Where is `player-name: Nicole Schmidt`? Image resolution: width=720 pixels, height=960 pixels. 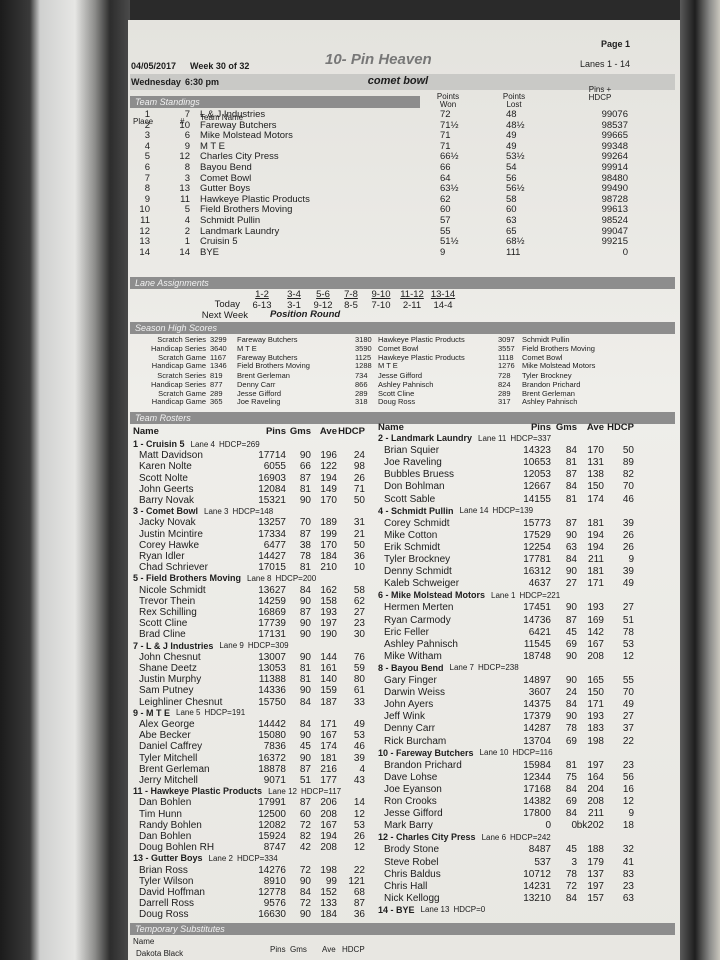
player-name: Nicole Schmidt is located at coordinates (172, 590).